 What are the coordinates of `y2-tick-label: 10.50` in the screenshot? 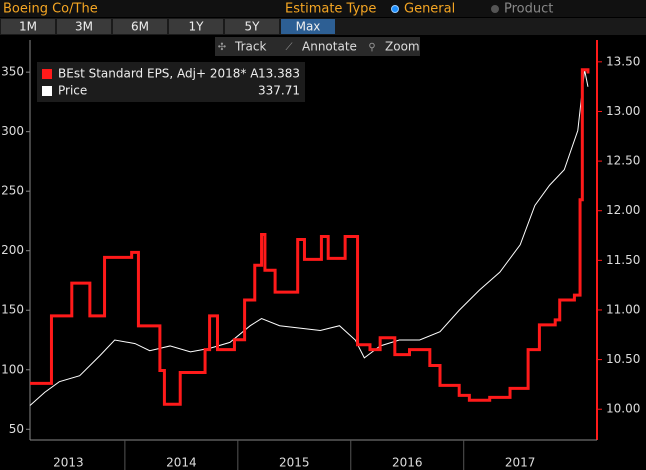 It's located at (623, 359).